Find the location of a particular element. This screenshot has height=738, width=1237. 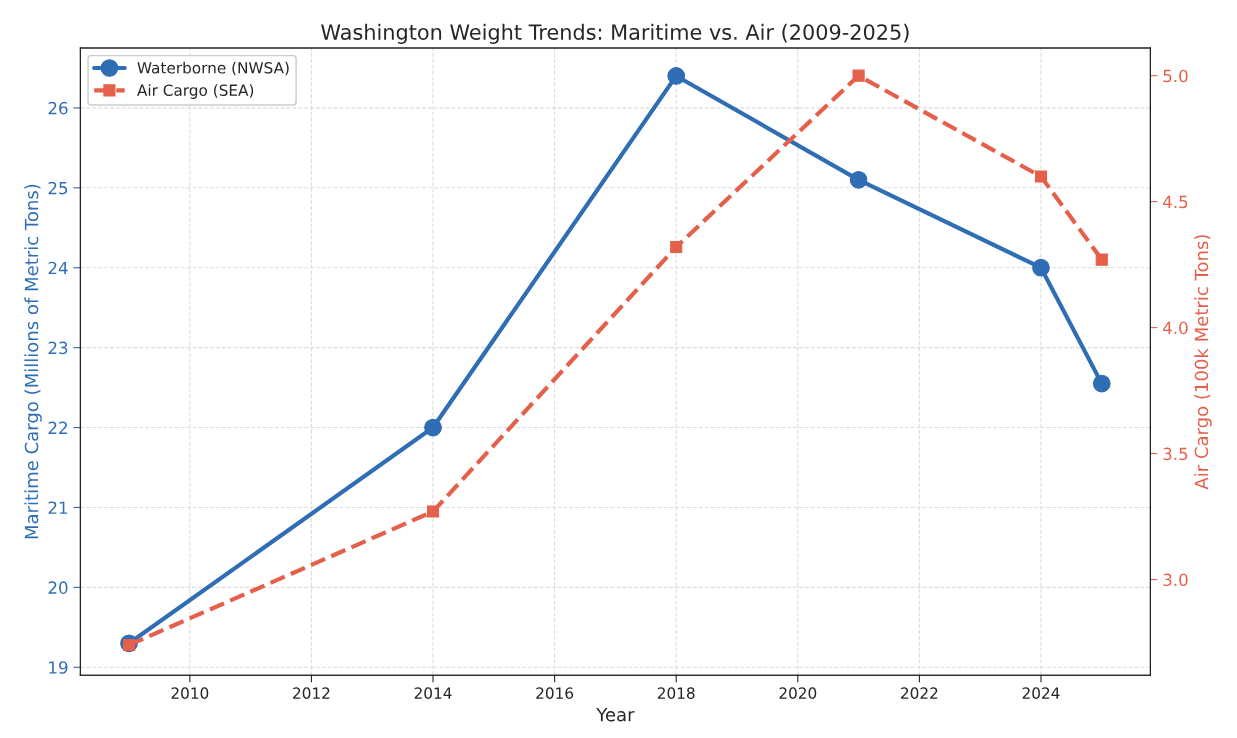

y-tick-label: 23 is located at coordinates (58, 348).